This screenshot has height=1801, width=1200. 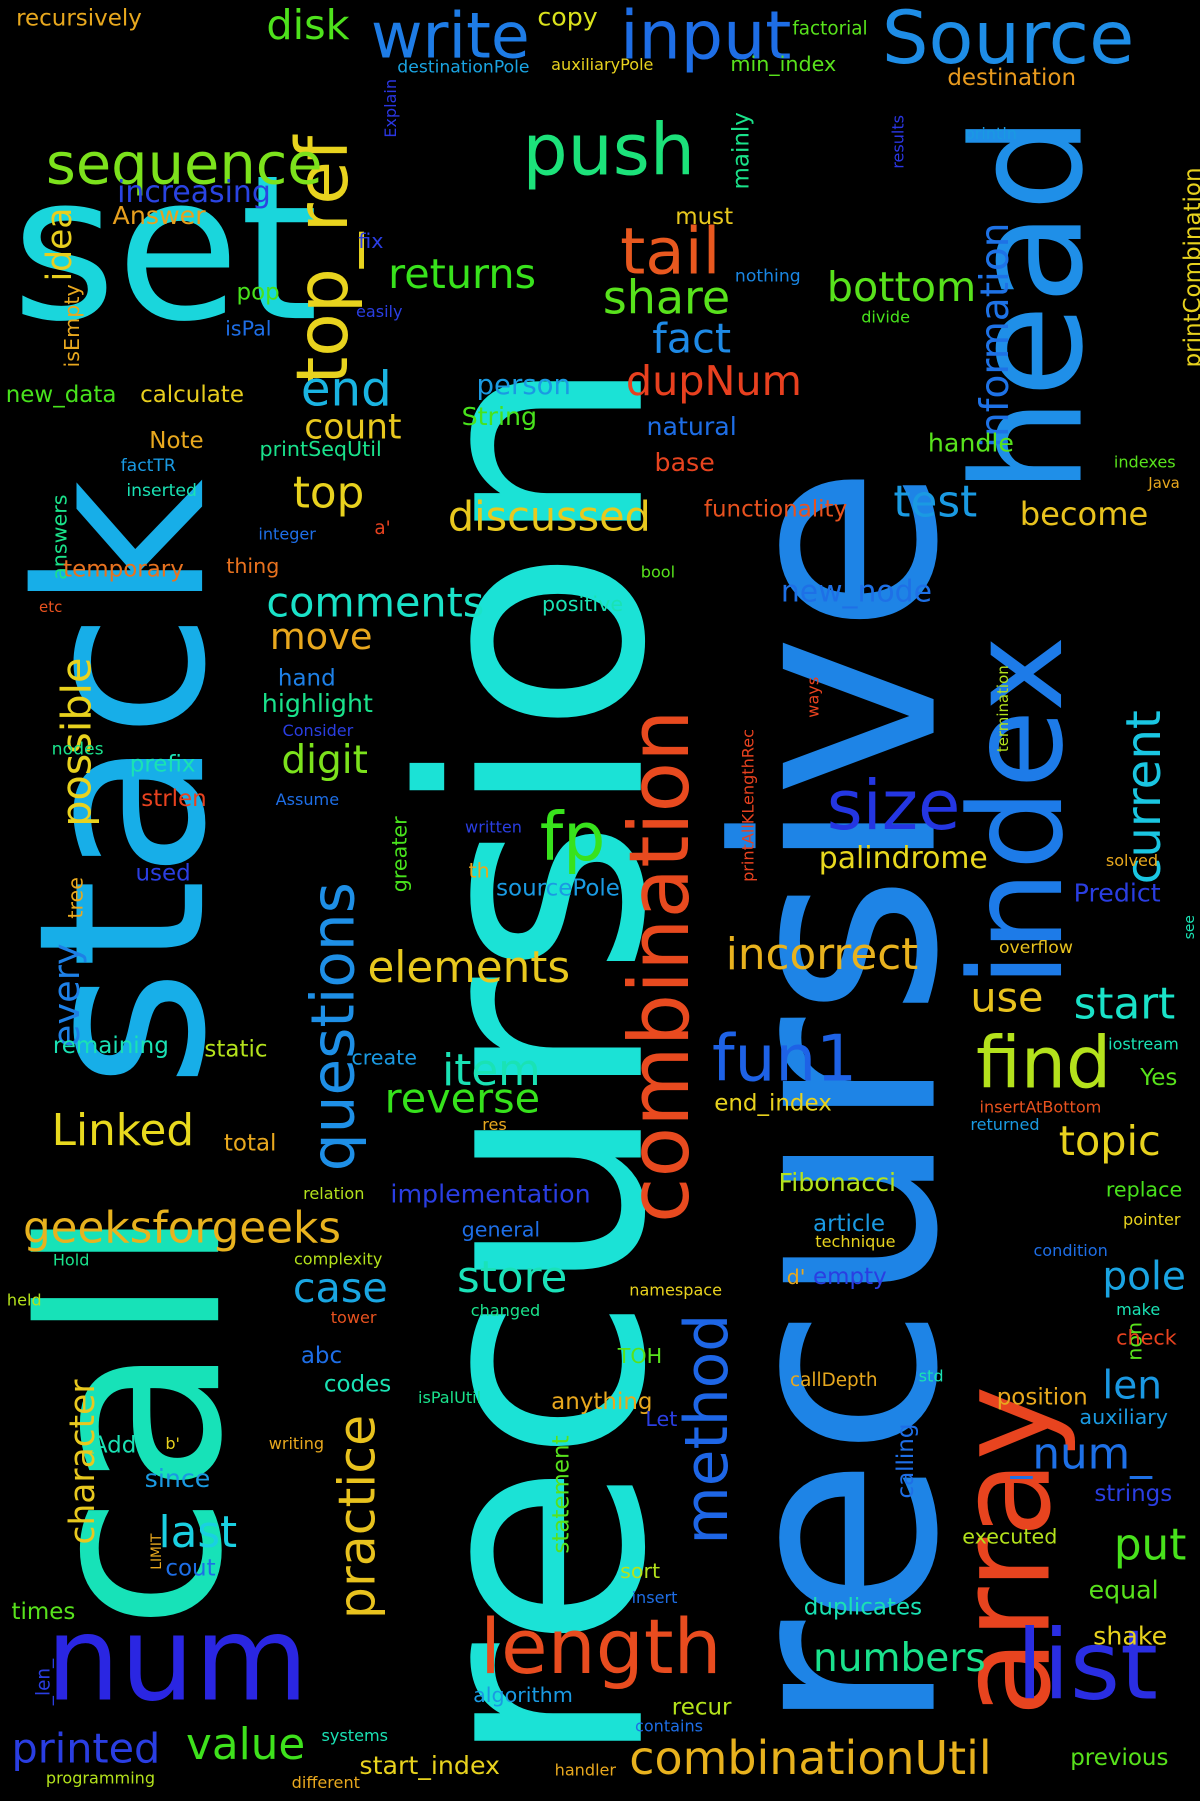 What do you see at coordinates (560, 1494) in the screenshot?
I see `word-statement: statement` at bounding box center [560, 1494].